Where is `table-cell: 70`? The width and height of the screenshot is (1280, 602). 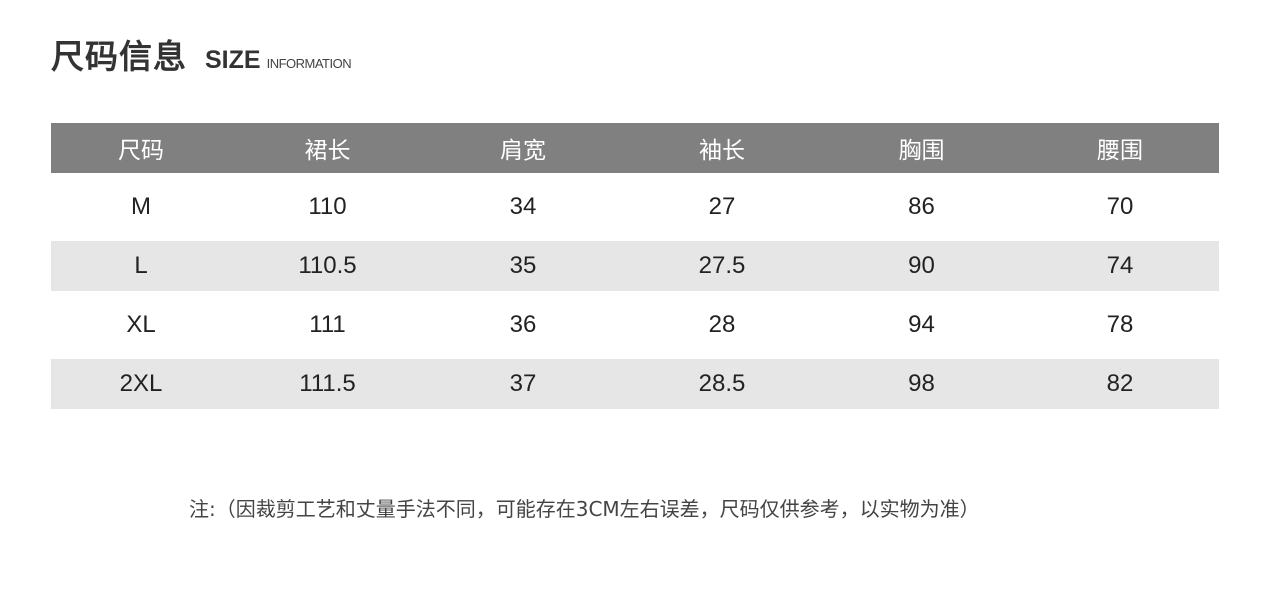 table-cell: 70 is located at coordinates (1120, 206).